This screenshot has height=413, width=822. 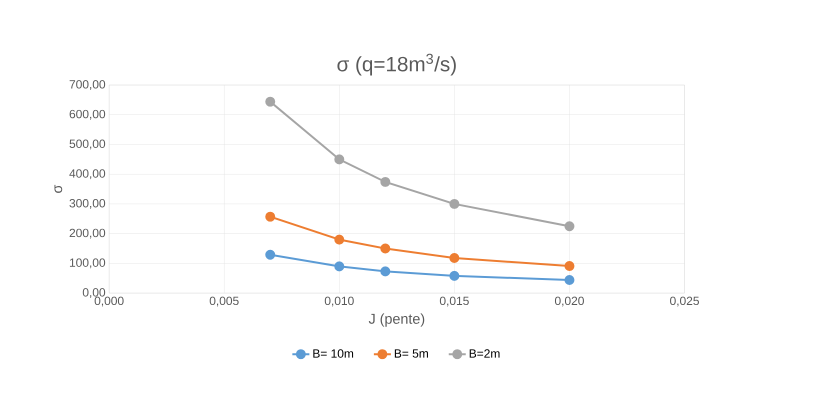 What do you see at coordinates (94, 293) in the screenshot?
I see `y-tick-label: 0,00` at bounding box center [94, 293].